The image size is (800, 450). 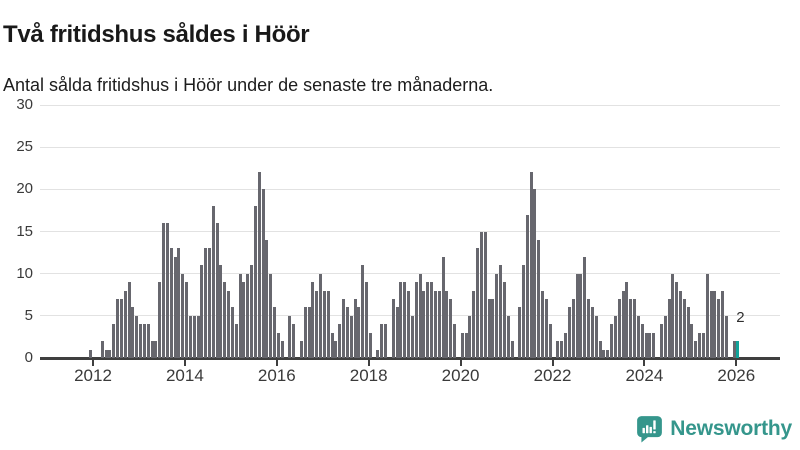 What do you see at coordinates (28, 315) in the screenshot?
I see `y-axis-tick-label: 5` at bounding box center [28, 315].